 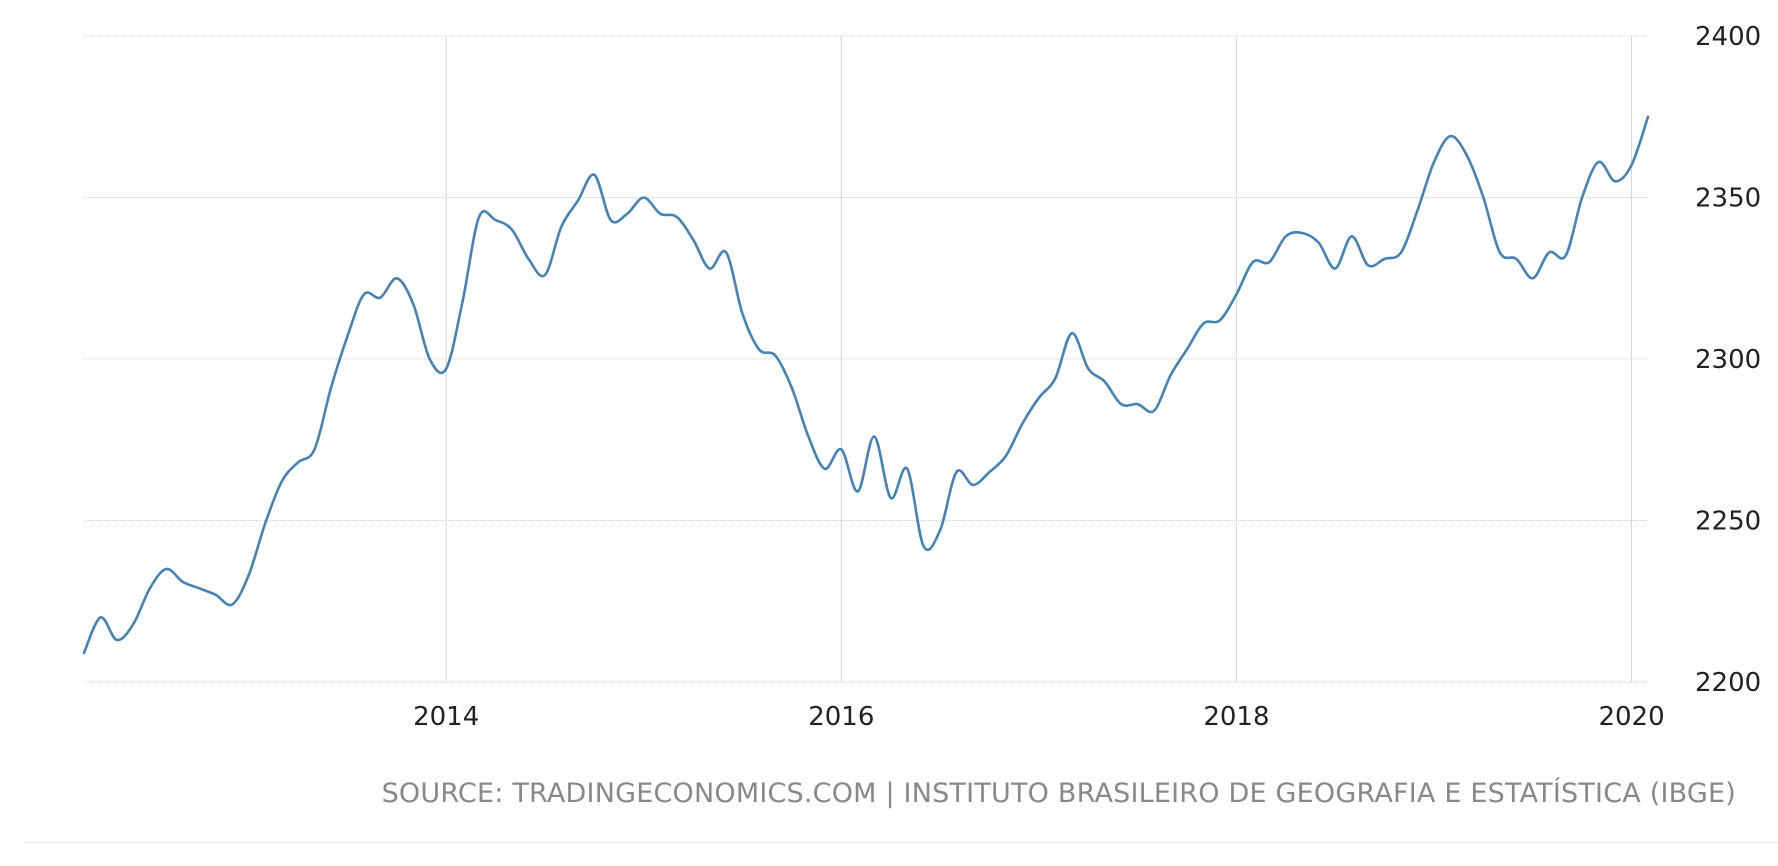 What do you see at coordinates (1728, 522) in the screenshot?
I see `y-tick-label: 2250` at bounding box center [1728, 522].